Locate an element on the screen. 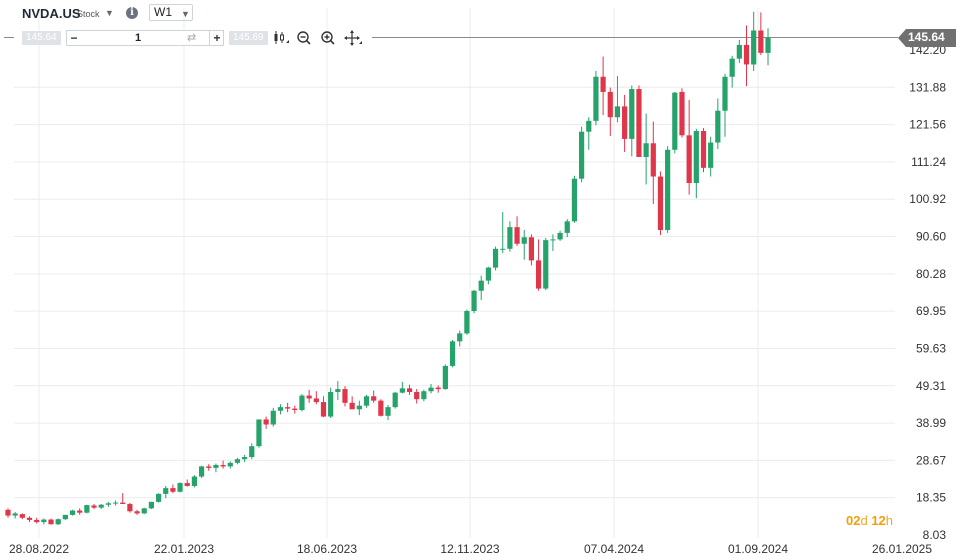 This screenshot has width=960, height=560. quantity-plus-button: + is located at coordinates (216, 38).